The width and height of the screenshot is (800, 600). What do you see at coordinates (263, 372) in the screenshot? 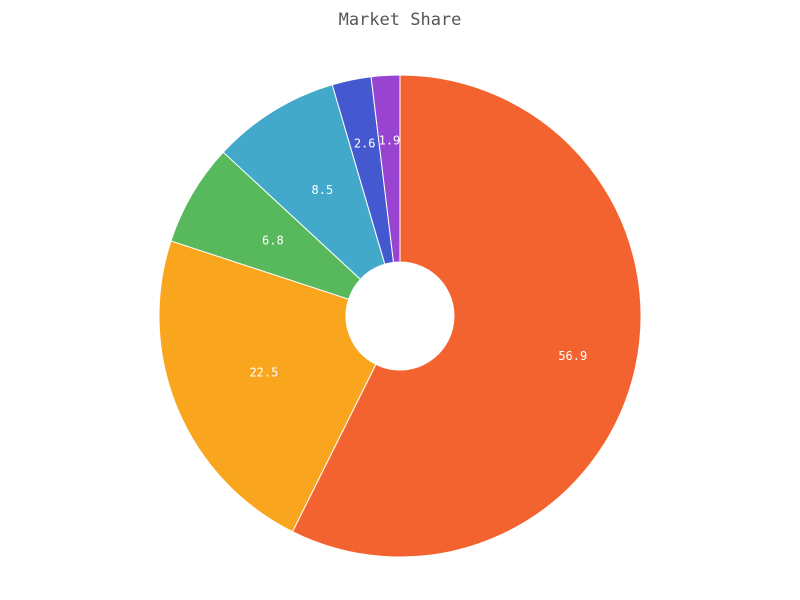
I see `pie-slice-label-1: 22.5` at bounding box center [263, 372].